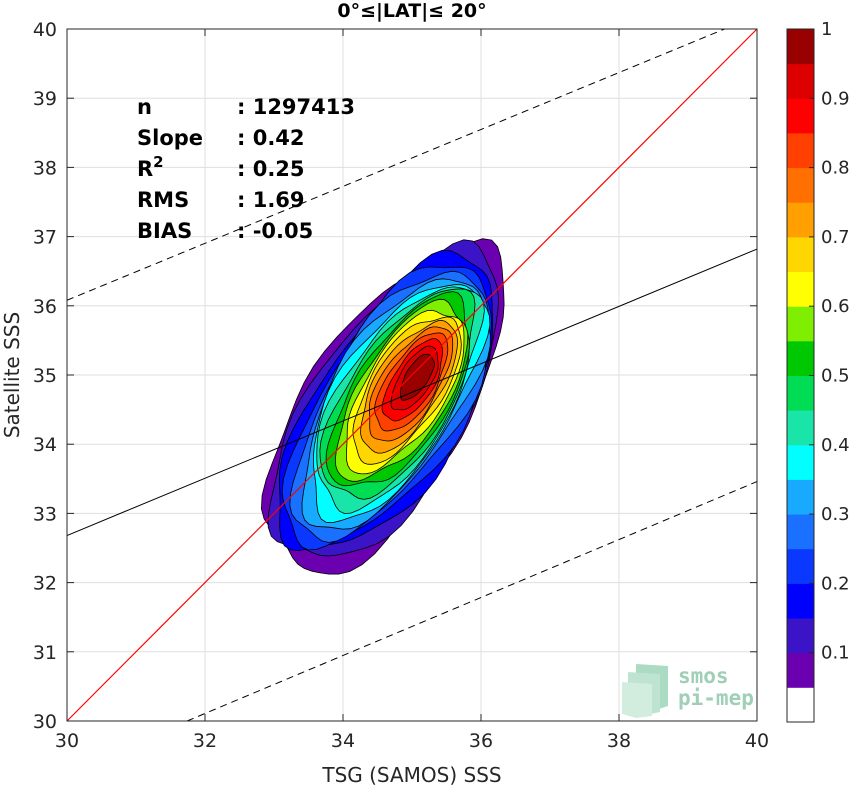 The height and width of the screenshot is (787, 855). What do you see at coordinates (170, 138) in the screenshot?
I see `stat-label: Slope` at bounding box center [170, 138].